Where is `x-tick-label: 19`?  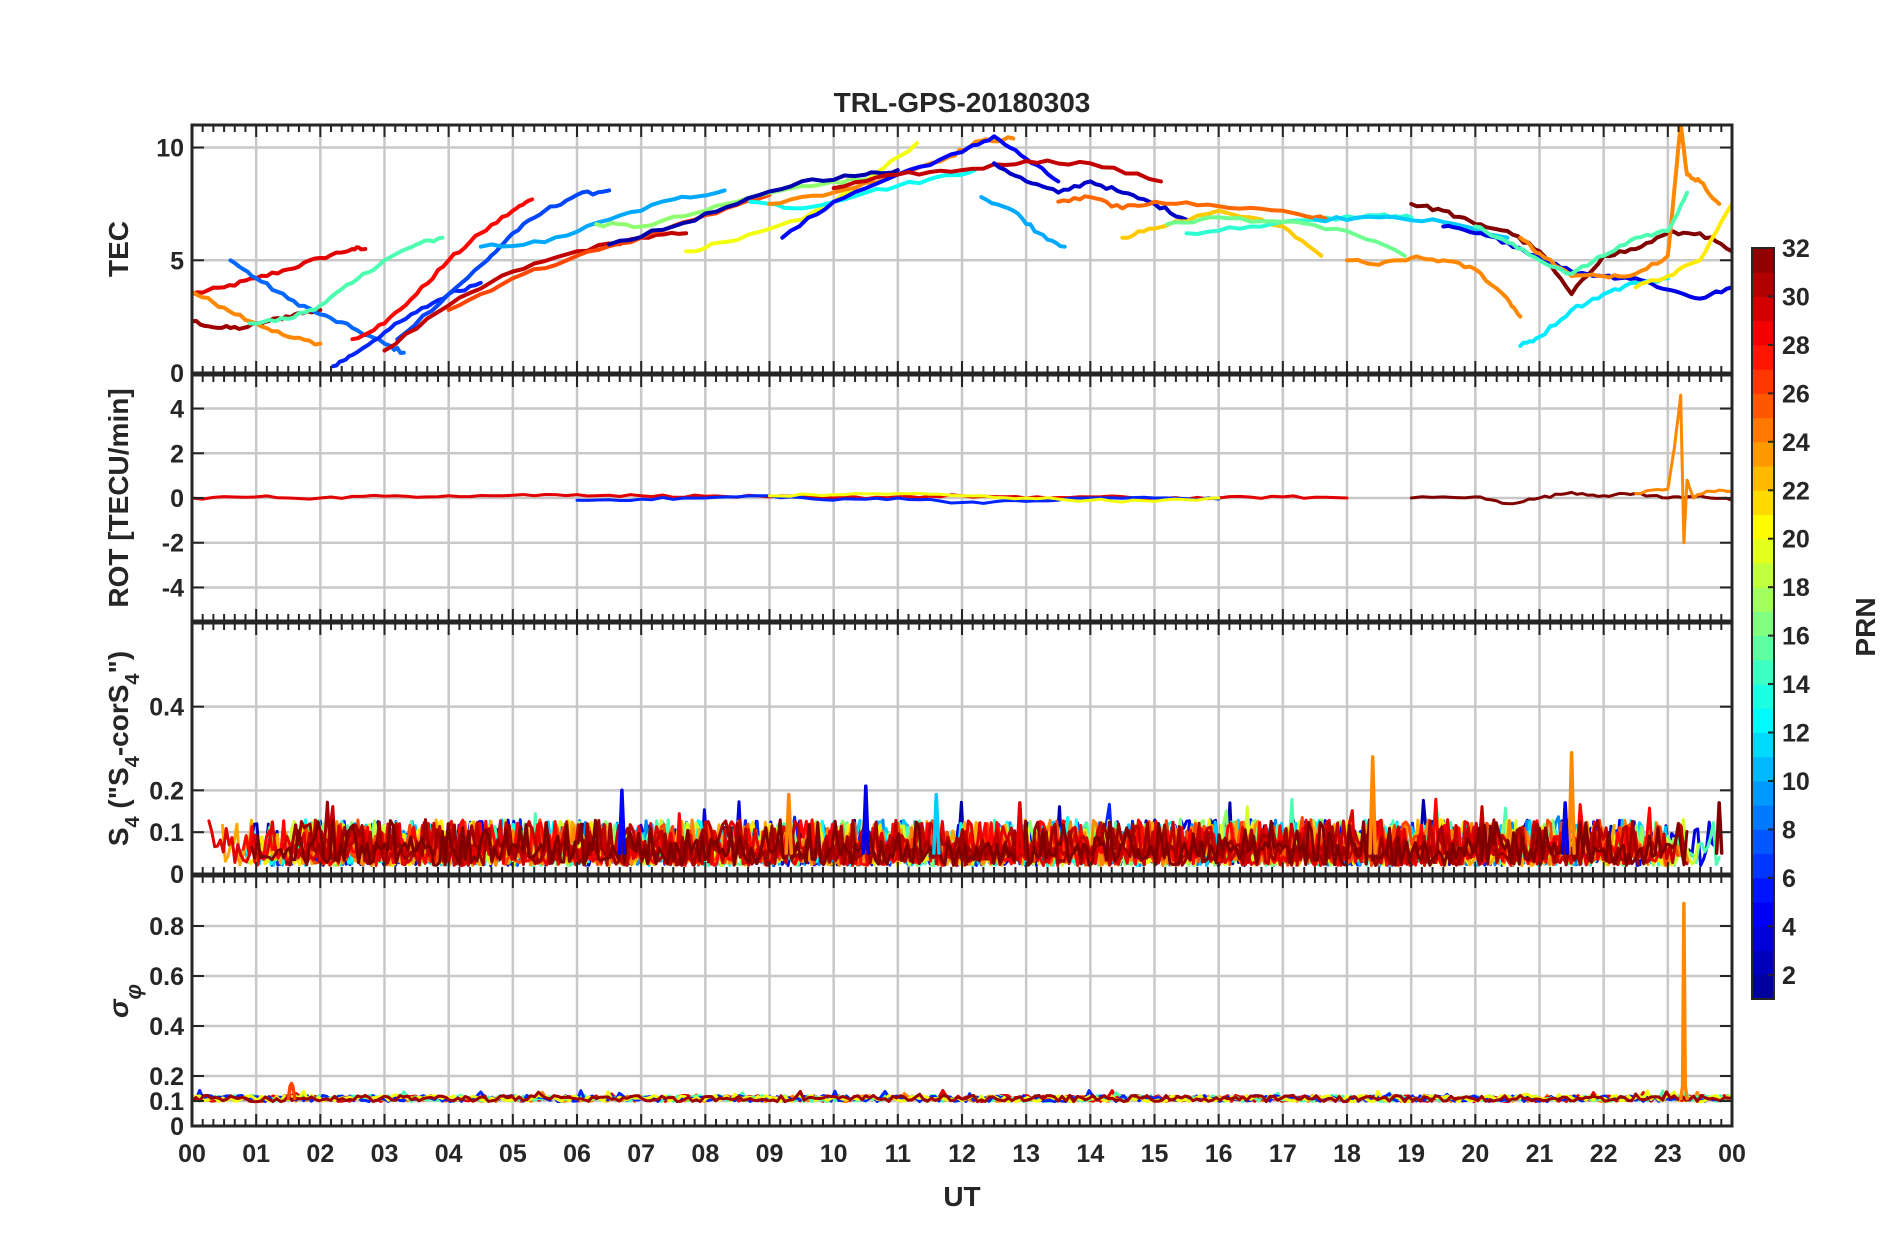 x-tick-label: 19 is located at coordinates (1411, 1154).